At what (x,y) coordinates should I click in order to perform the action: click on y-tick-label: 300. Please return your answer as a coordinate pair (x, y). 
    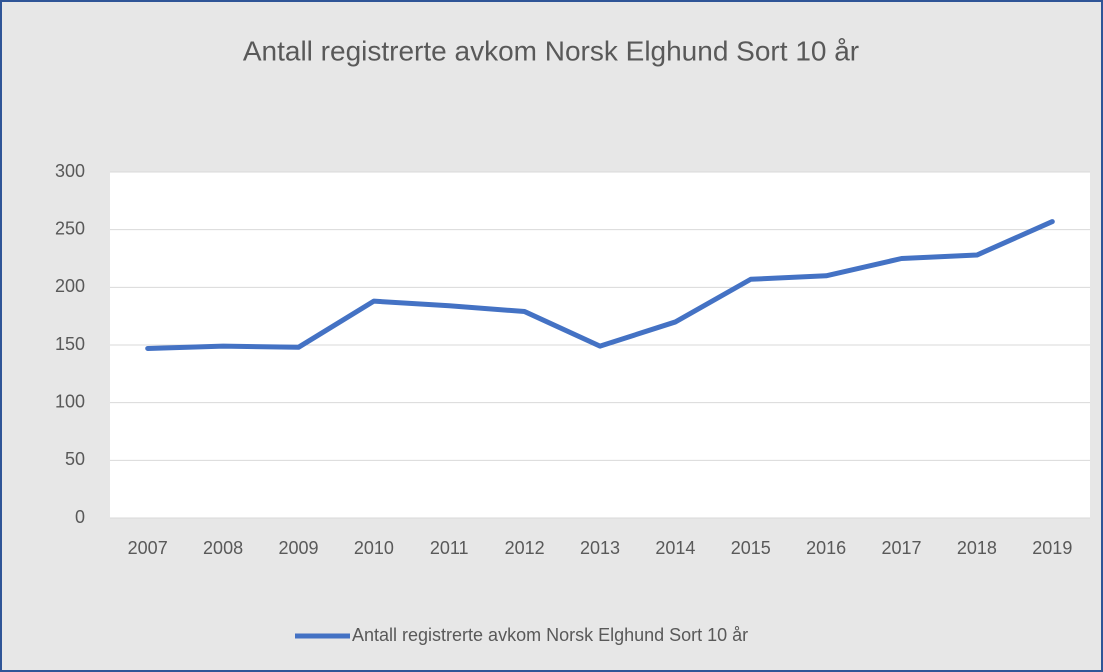
    Looking at the image, I should click on (70, 171).